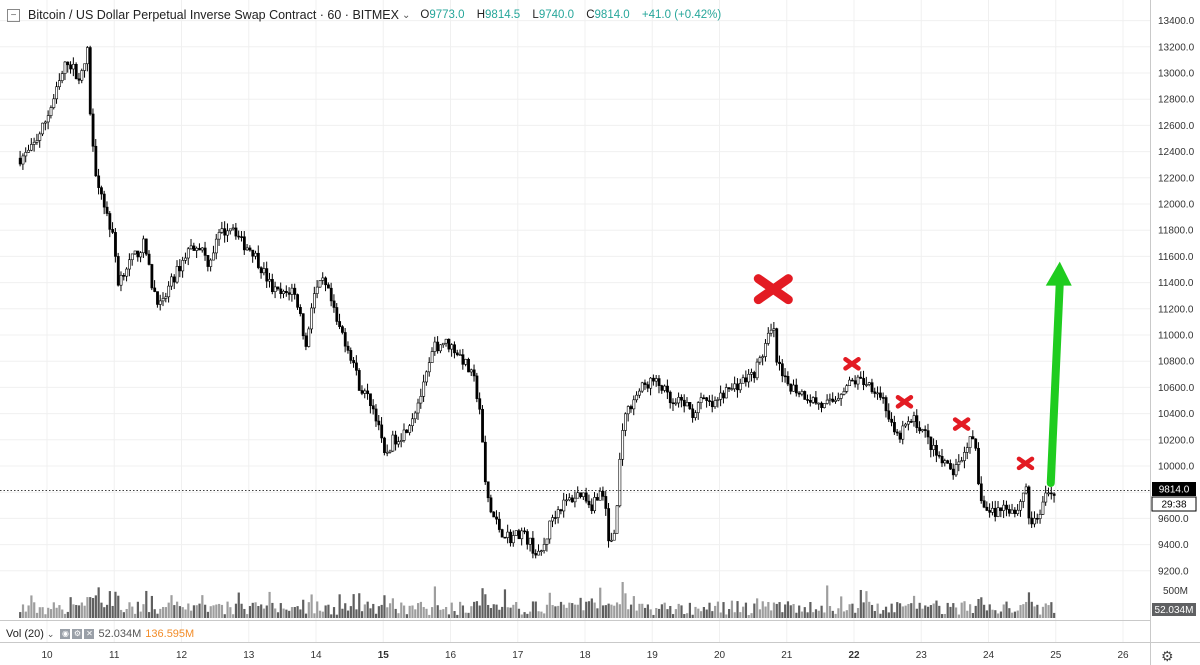 This screenshot has height=665, width=1200. Describe the element at coordinates (77, 634) in the screenshot. I see `settings-icon: ⚙` at that location.